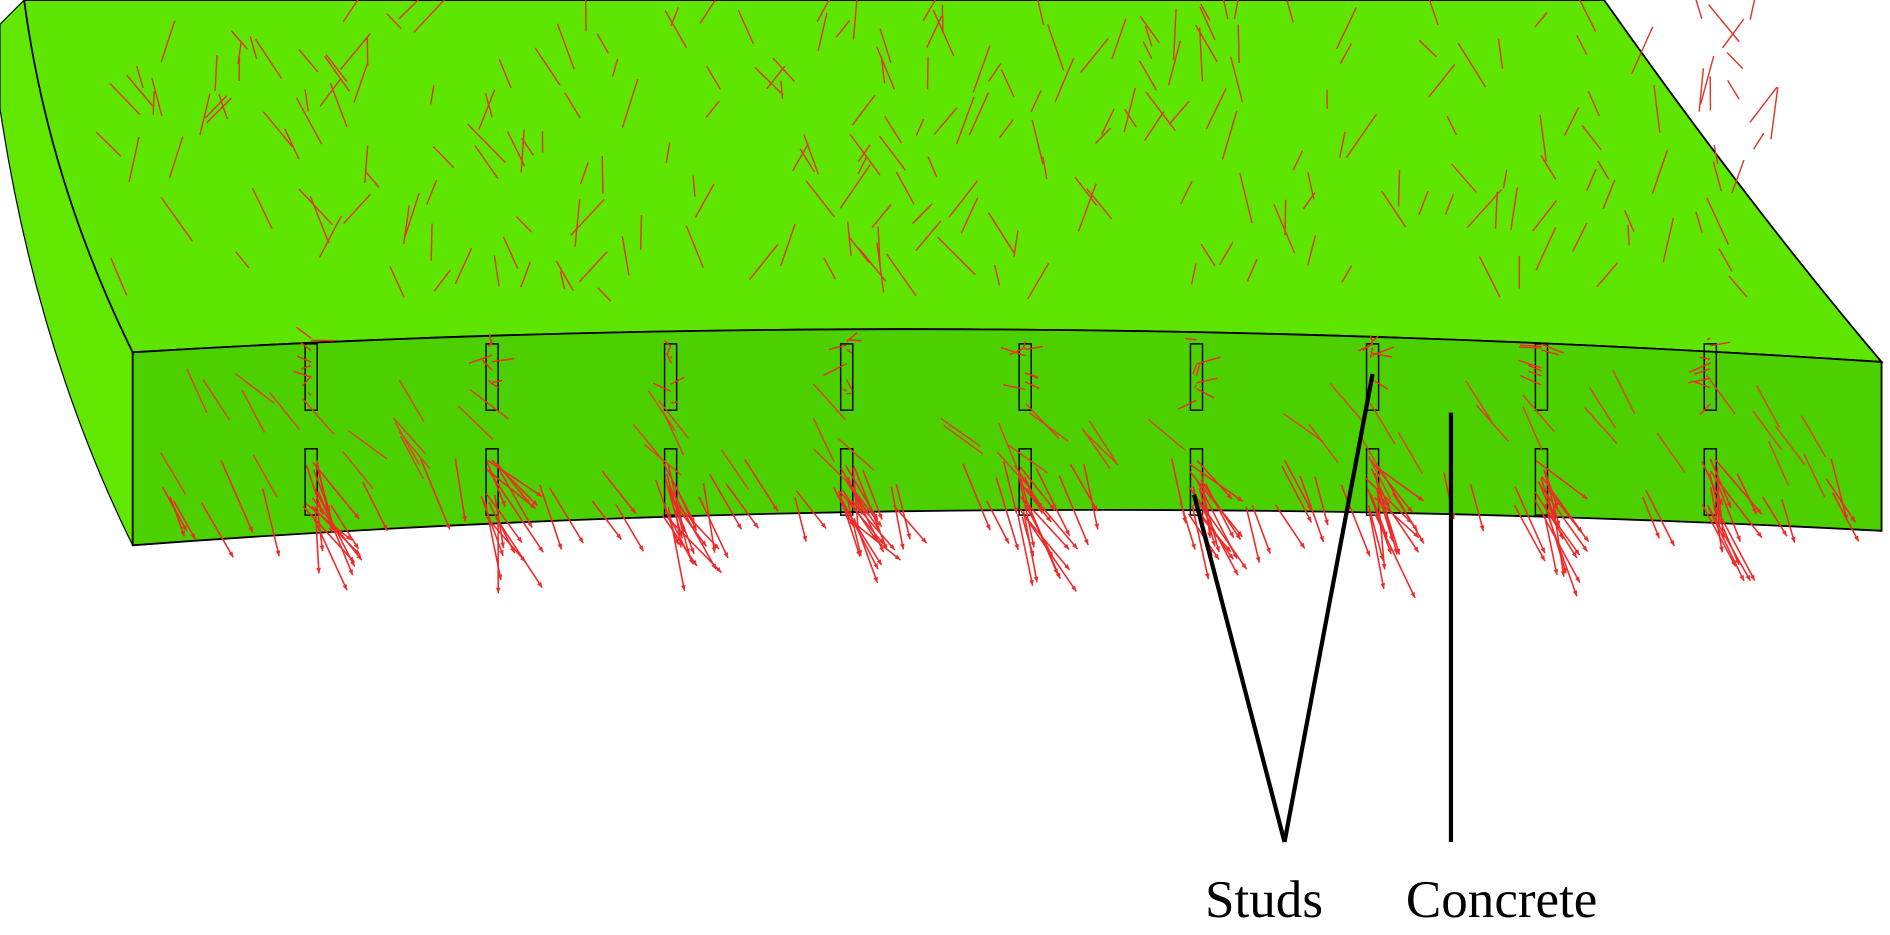  What do you see at coordinates (1328, 608) in the screenshot?
I see `leader-line` at bounding box center [1328, 608].